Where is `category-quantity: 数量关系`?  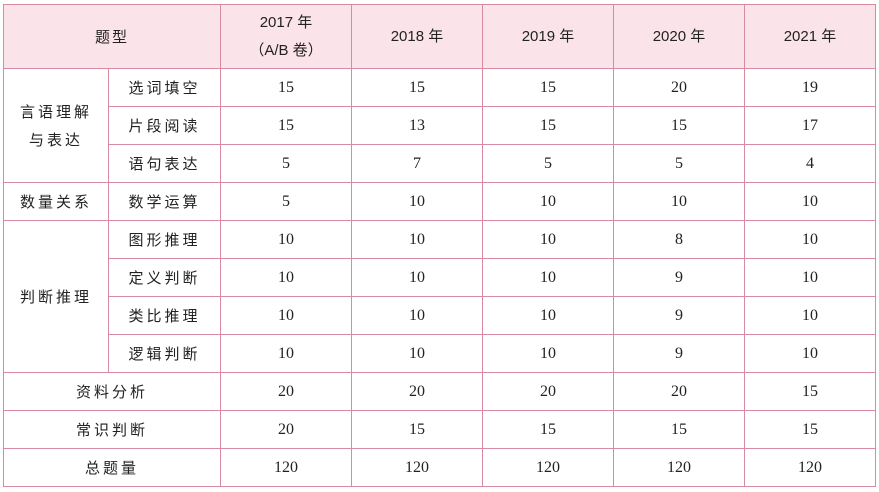
category-quantity: 数量关系 is located at coordinates (56, 201).